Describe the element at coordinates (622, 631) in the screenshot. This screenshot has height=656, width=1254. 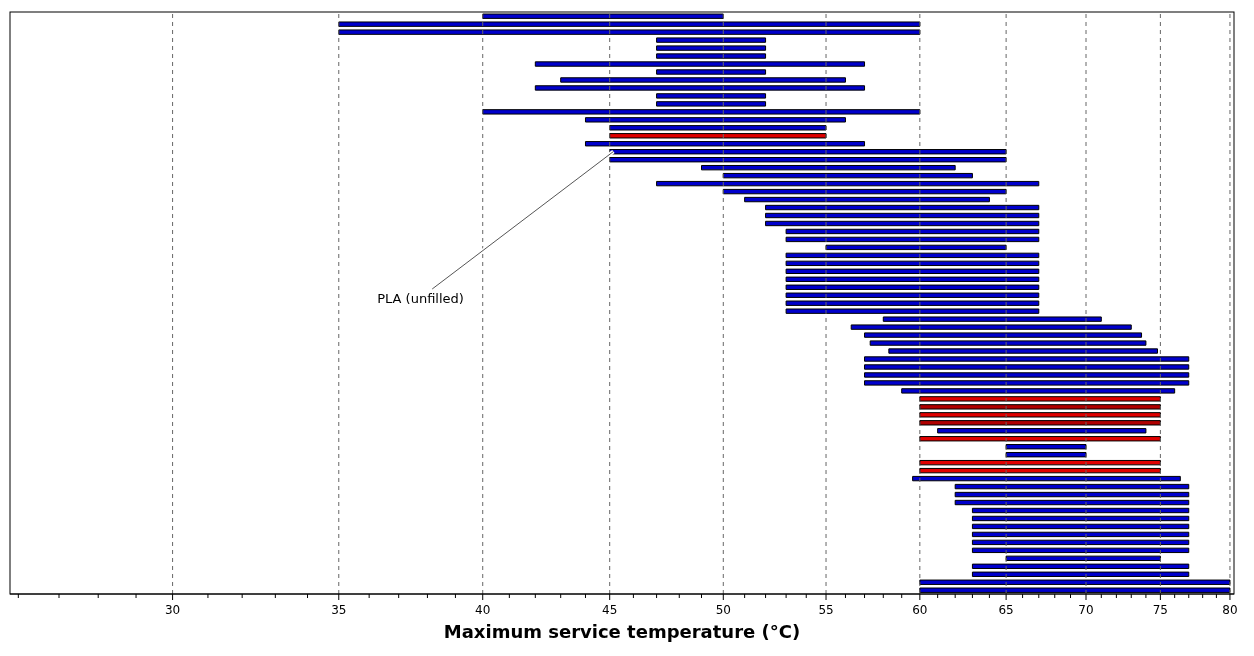
I see `x-axis-title: Maximum service temperature (°C)` at that location.